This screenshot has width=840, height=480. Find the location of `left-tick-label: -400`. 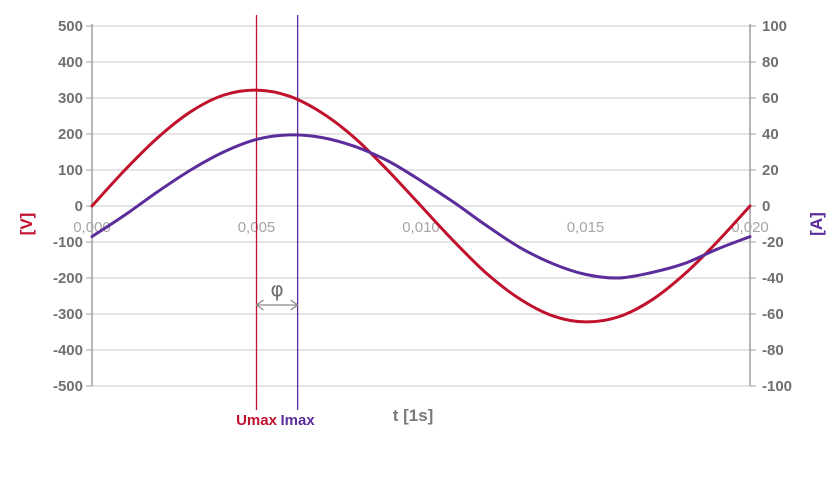

left-tick-label: -400 is located at coordinates (68, 350).